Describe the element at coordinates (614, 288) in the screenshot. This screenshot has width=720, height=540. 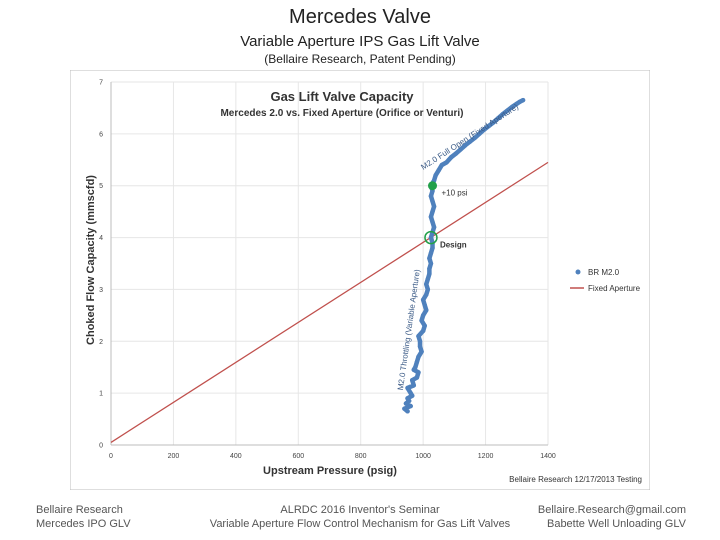
I see `legend-label-fixed: Fixed Aperture` at that location.